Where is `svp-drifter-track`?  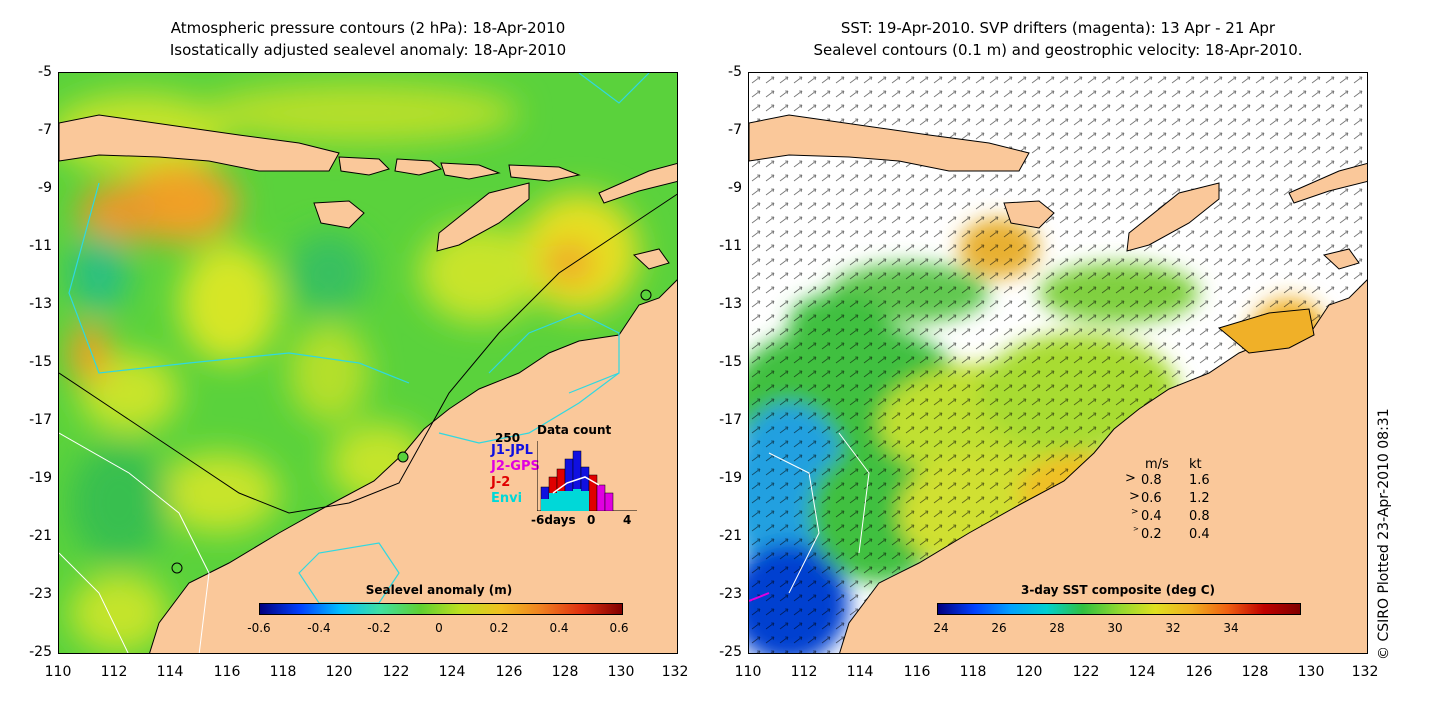 svp-drifter-track is located at coordinates (759, 597).